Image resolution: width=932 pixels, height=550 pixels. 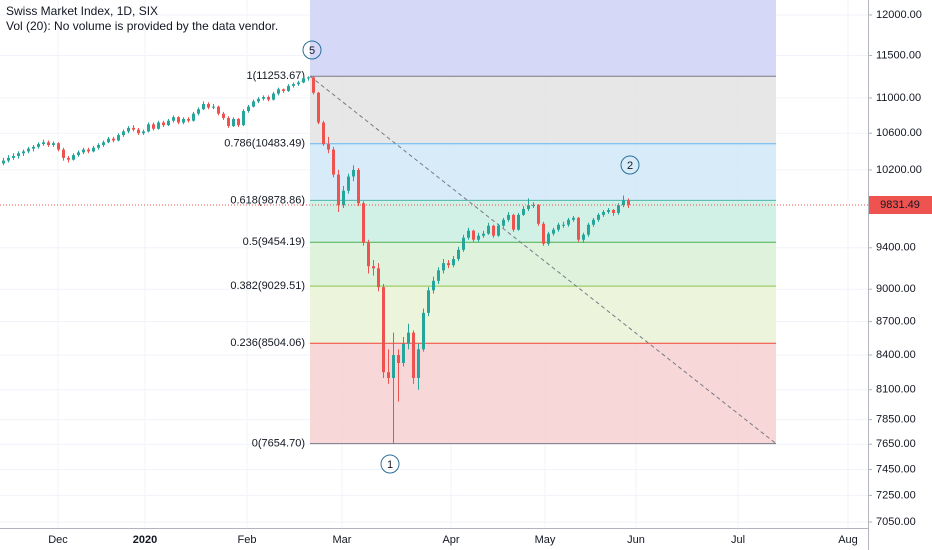 I want to click on wave-label: 1, so click(x=390, y=465).